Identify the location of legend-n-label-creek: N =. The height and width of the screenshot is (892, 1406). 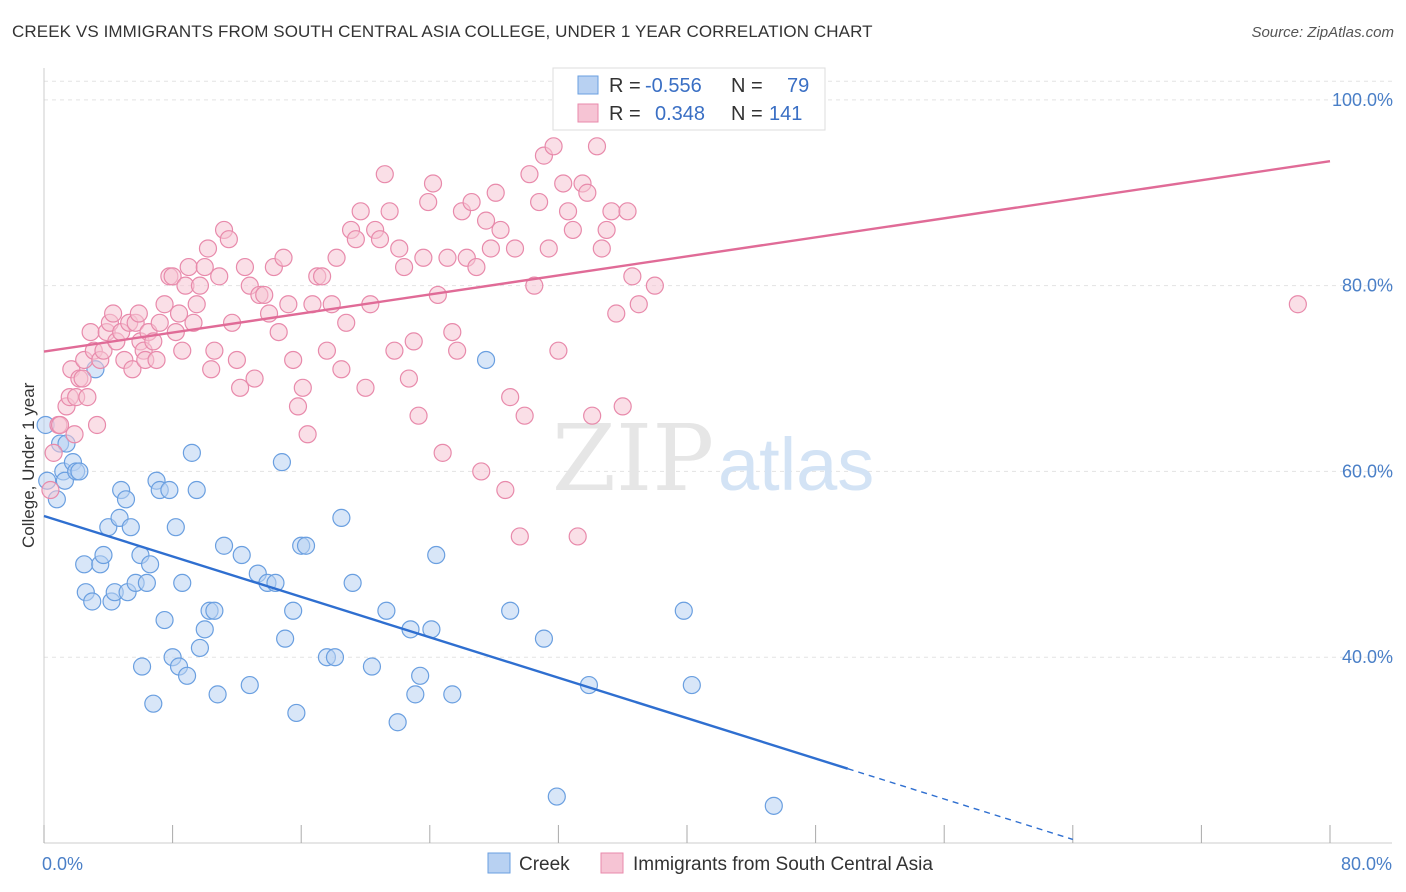
(747, 86).